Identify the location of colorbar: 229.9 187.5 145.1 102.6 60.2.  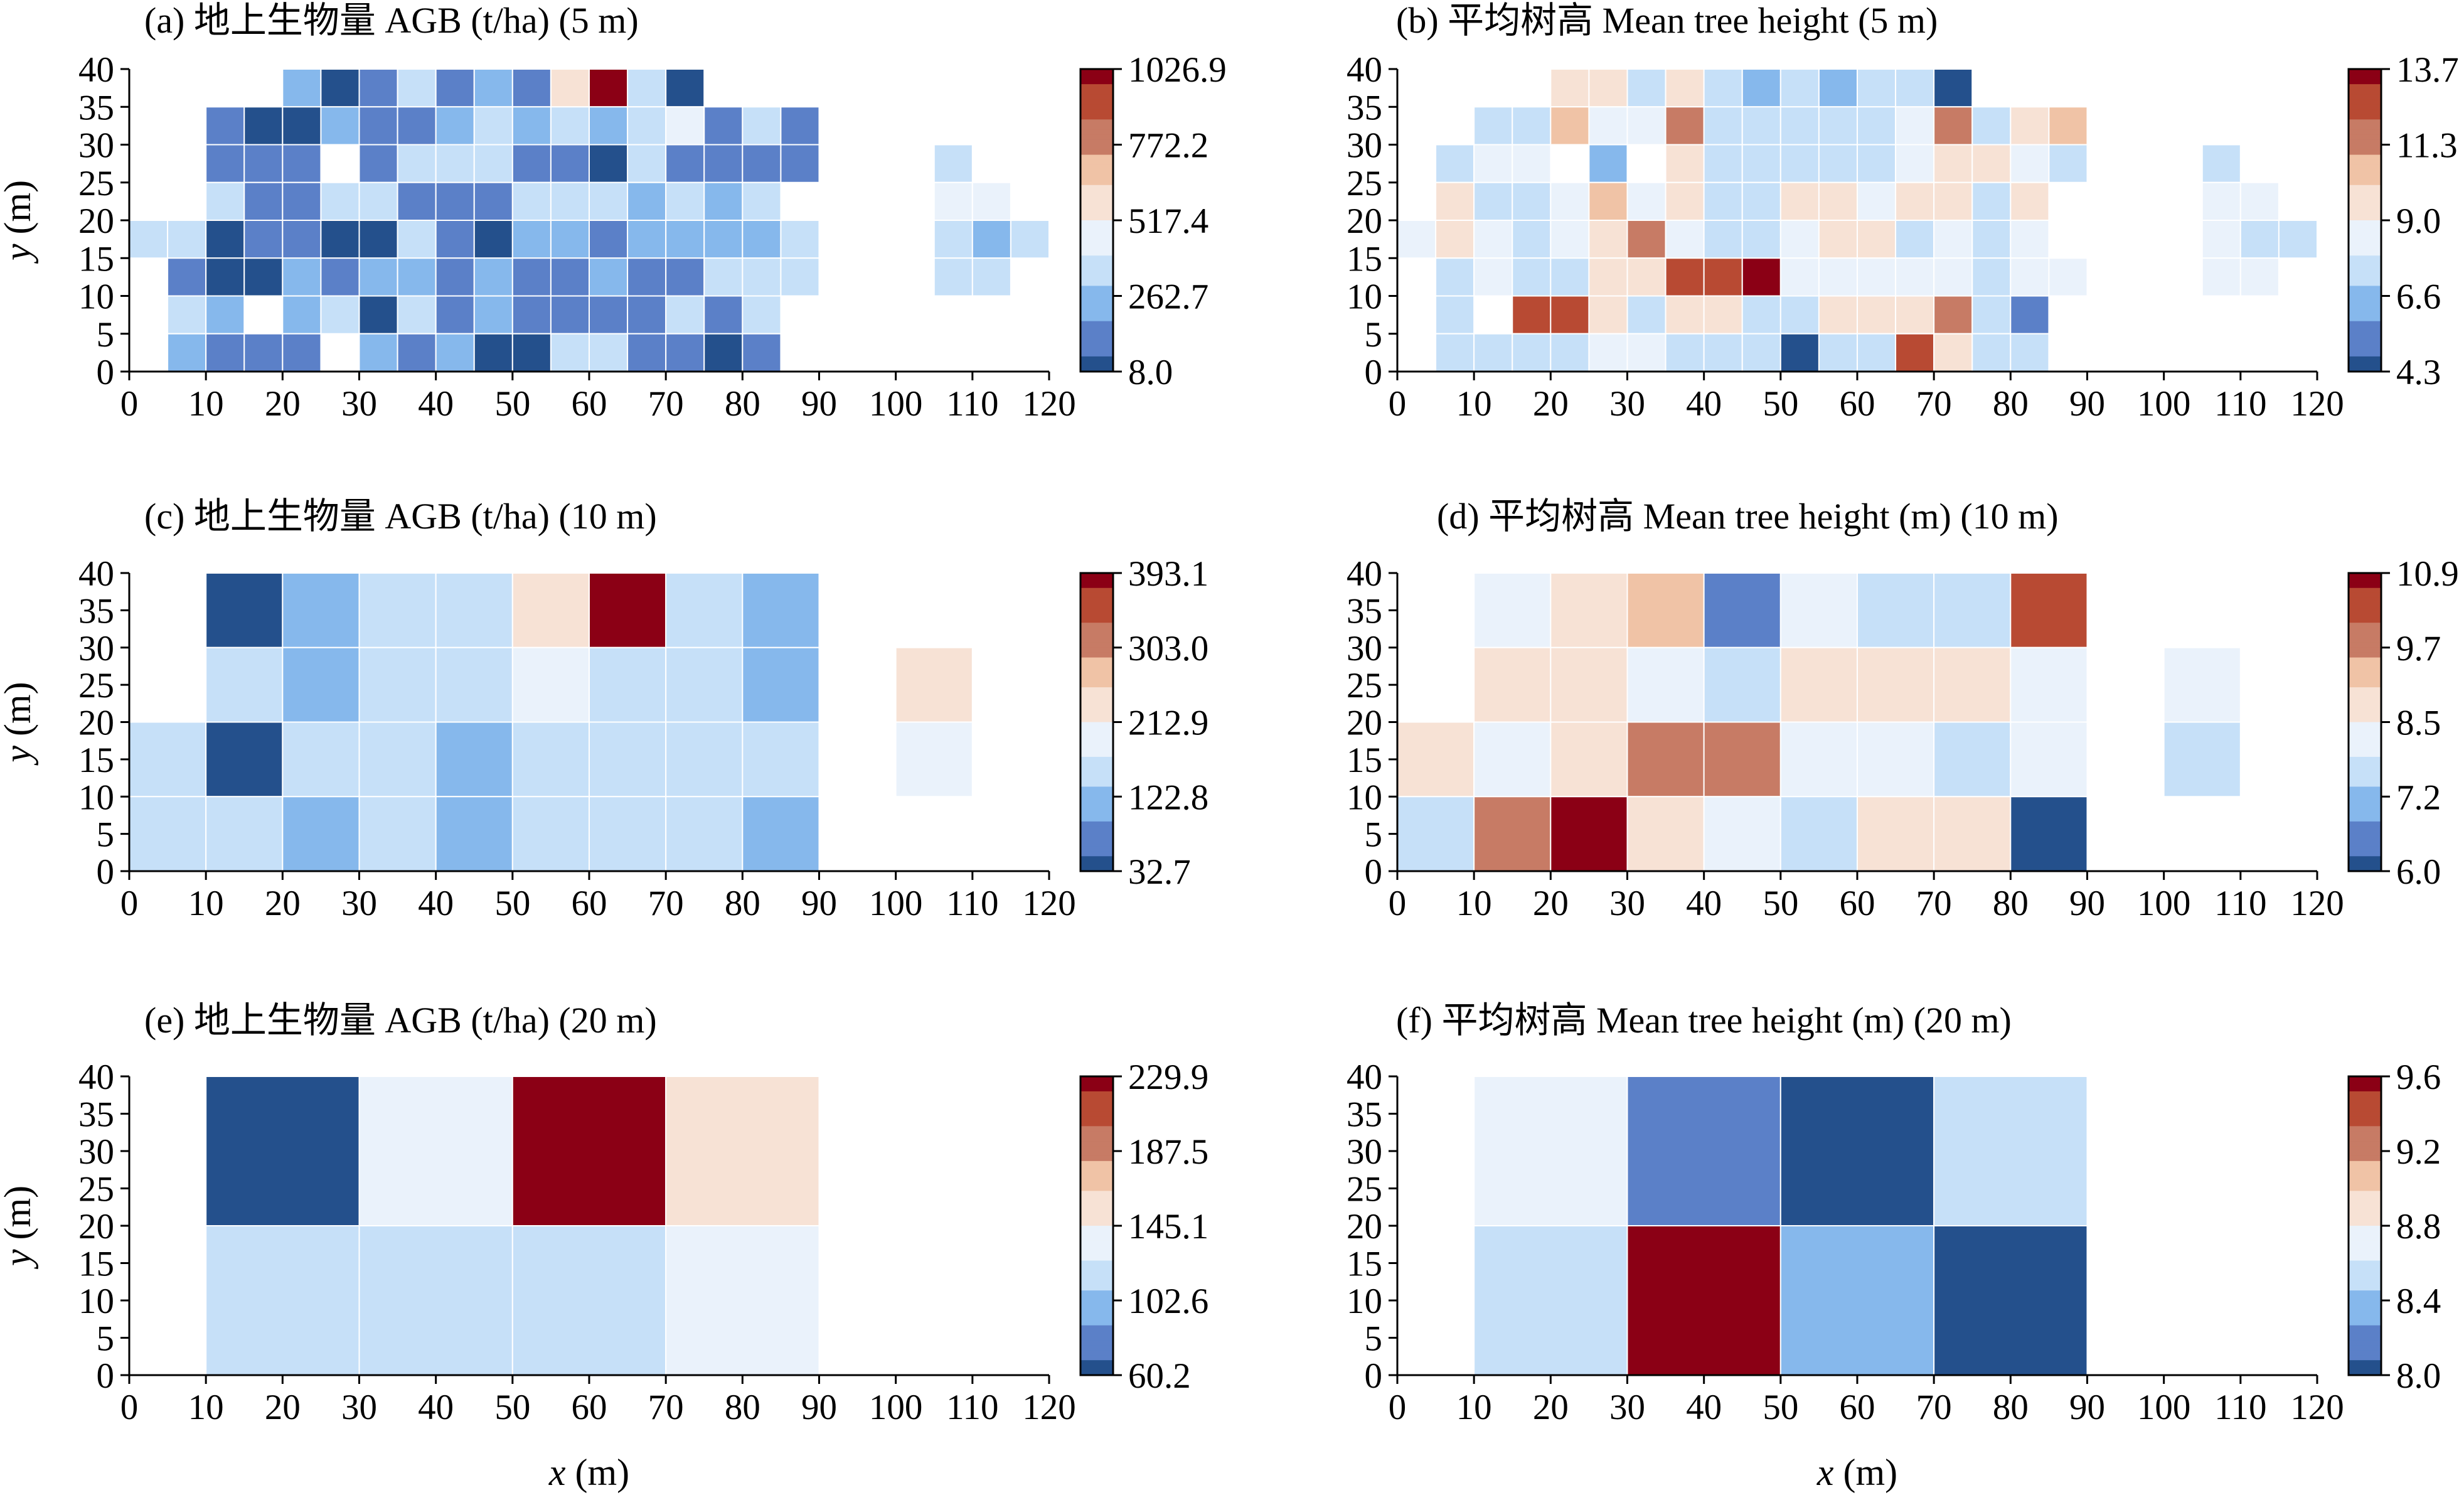
(1143, 1227).